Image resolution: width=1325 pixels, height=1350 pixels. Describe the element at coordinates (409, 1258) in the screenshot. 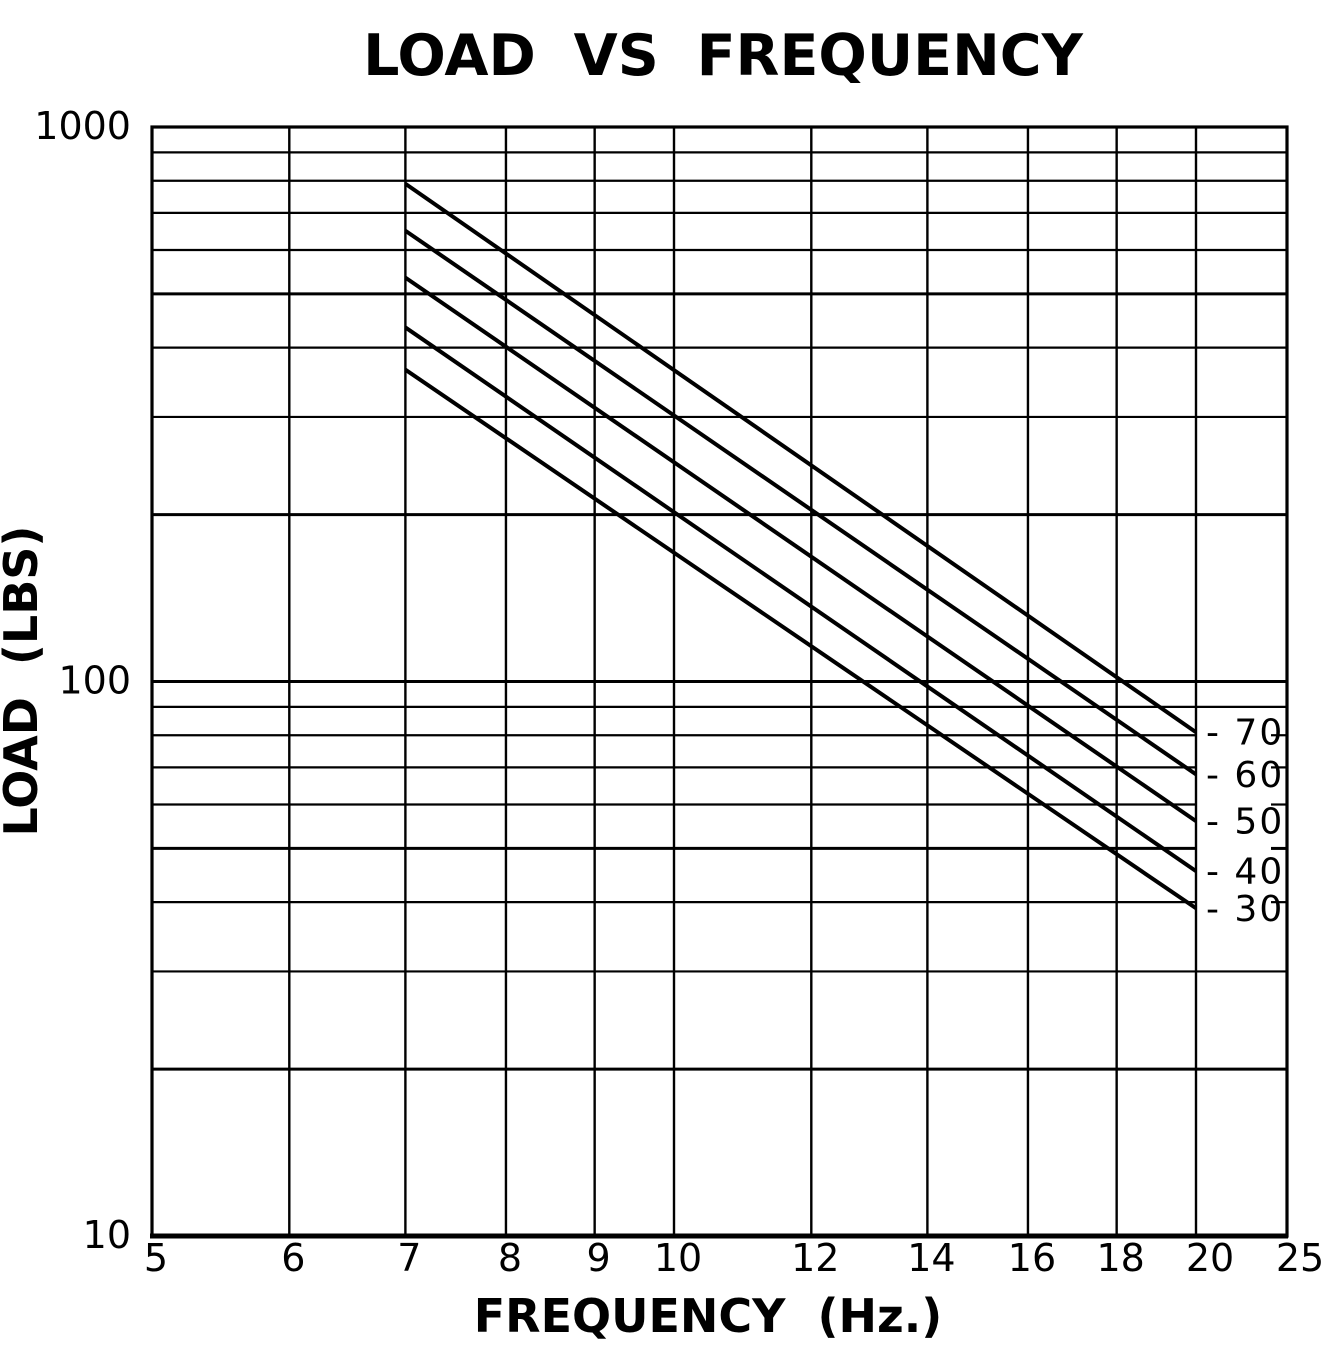

I see `x-tick-label-7: 7` at that location.